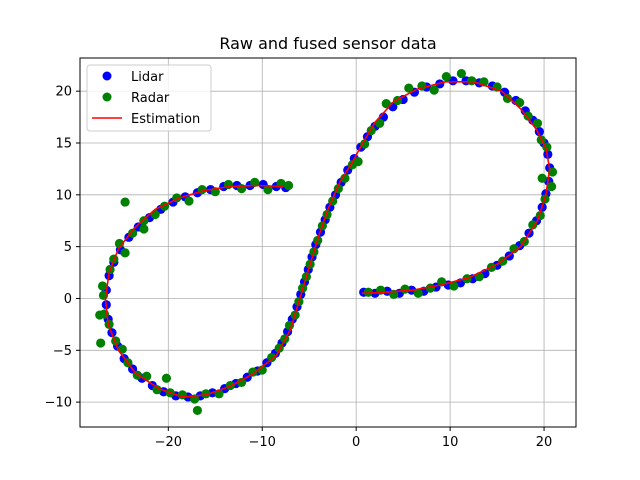 This screenshot has width=640, height=480. What do you see at coordinates (147, 77) in the screenshot?
I see `legend-label-lidar: Lidar` at bounding box center [147, 77].